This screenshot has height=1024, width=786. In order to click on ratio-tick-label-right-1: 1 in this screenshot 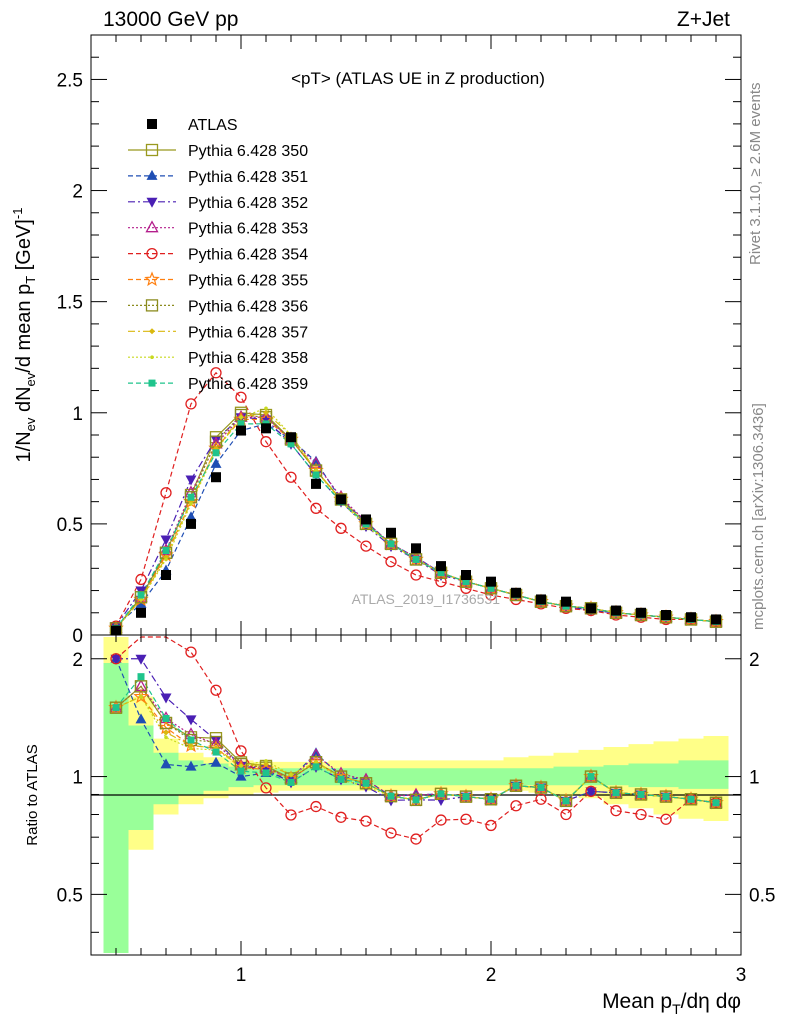, I will do `click(754, 778)`.